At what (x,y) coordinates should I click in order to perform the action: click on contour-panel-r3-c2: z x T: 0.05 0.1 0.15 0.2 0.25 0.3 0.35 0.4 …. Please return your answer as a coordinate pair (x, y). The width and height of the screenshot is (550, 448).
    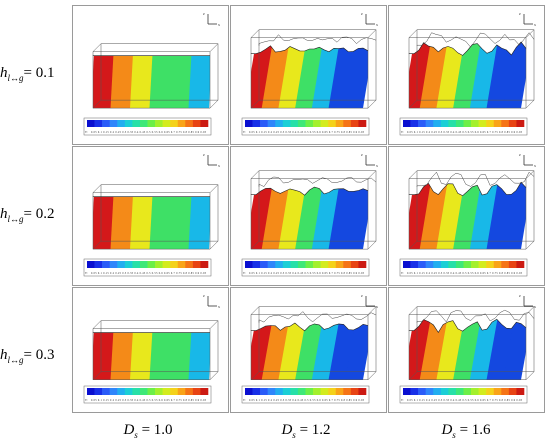
    Looking at the image, I should click on (308, 350).